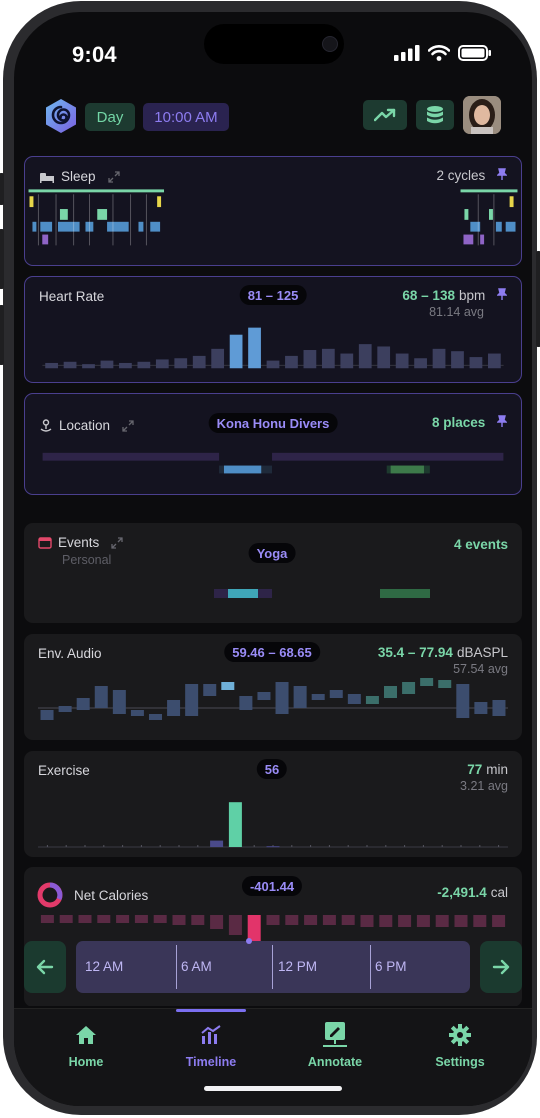 This screenshot has width=540, height=1118. I want to click on chart-icon, so click(211, 1034).